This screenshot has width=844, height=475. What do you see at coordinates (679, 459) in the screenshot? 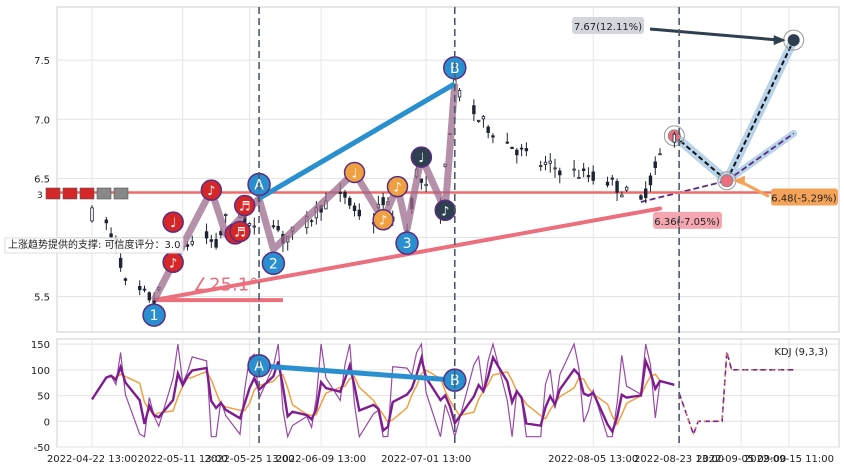
I see `x-tick-label: 2022-08-23 13:00` at bounding box center [679, 459].